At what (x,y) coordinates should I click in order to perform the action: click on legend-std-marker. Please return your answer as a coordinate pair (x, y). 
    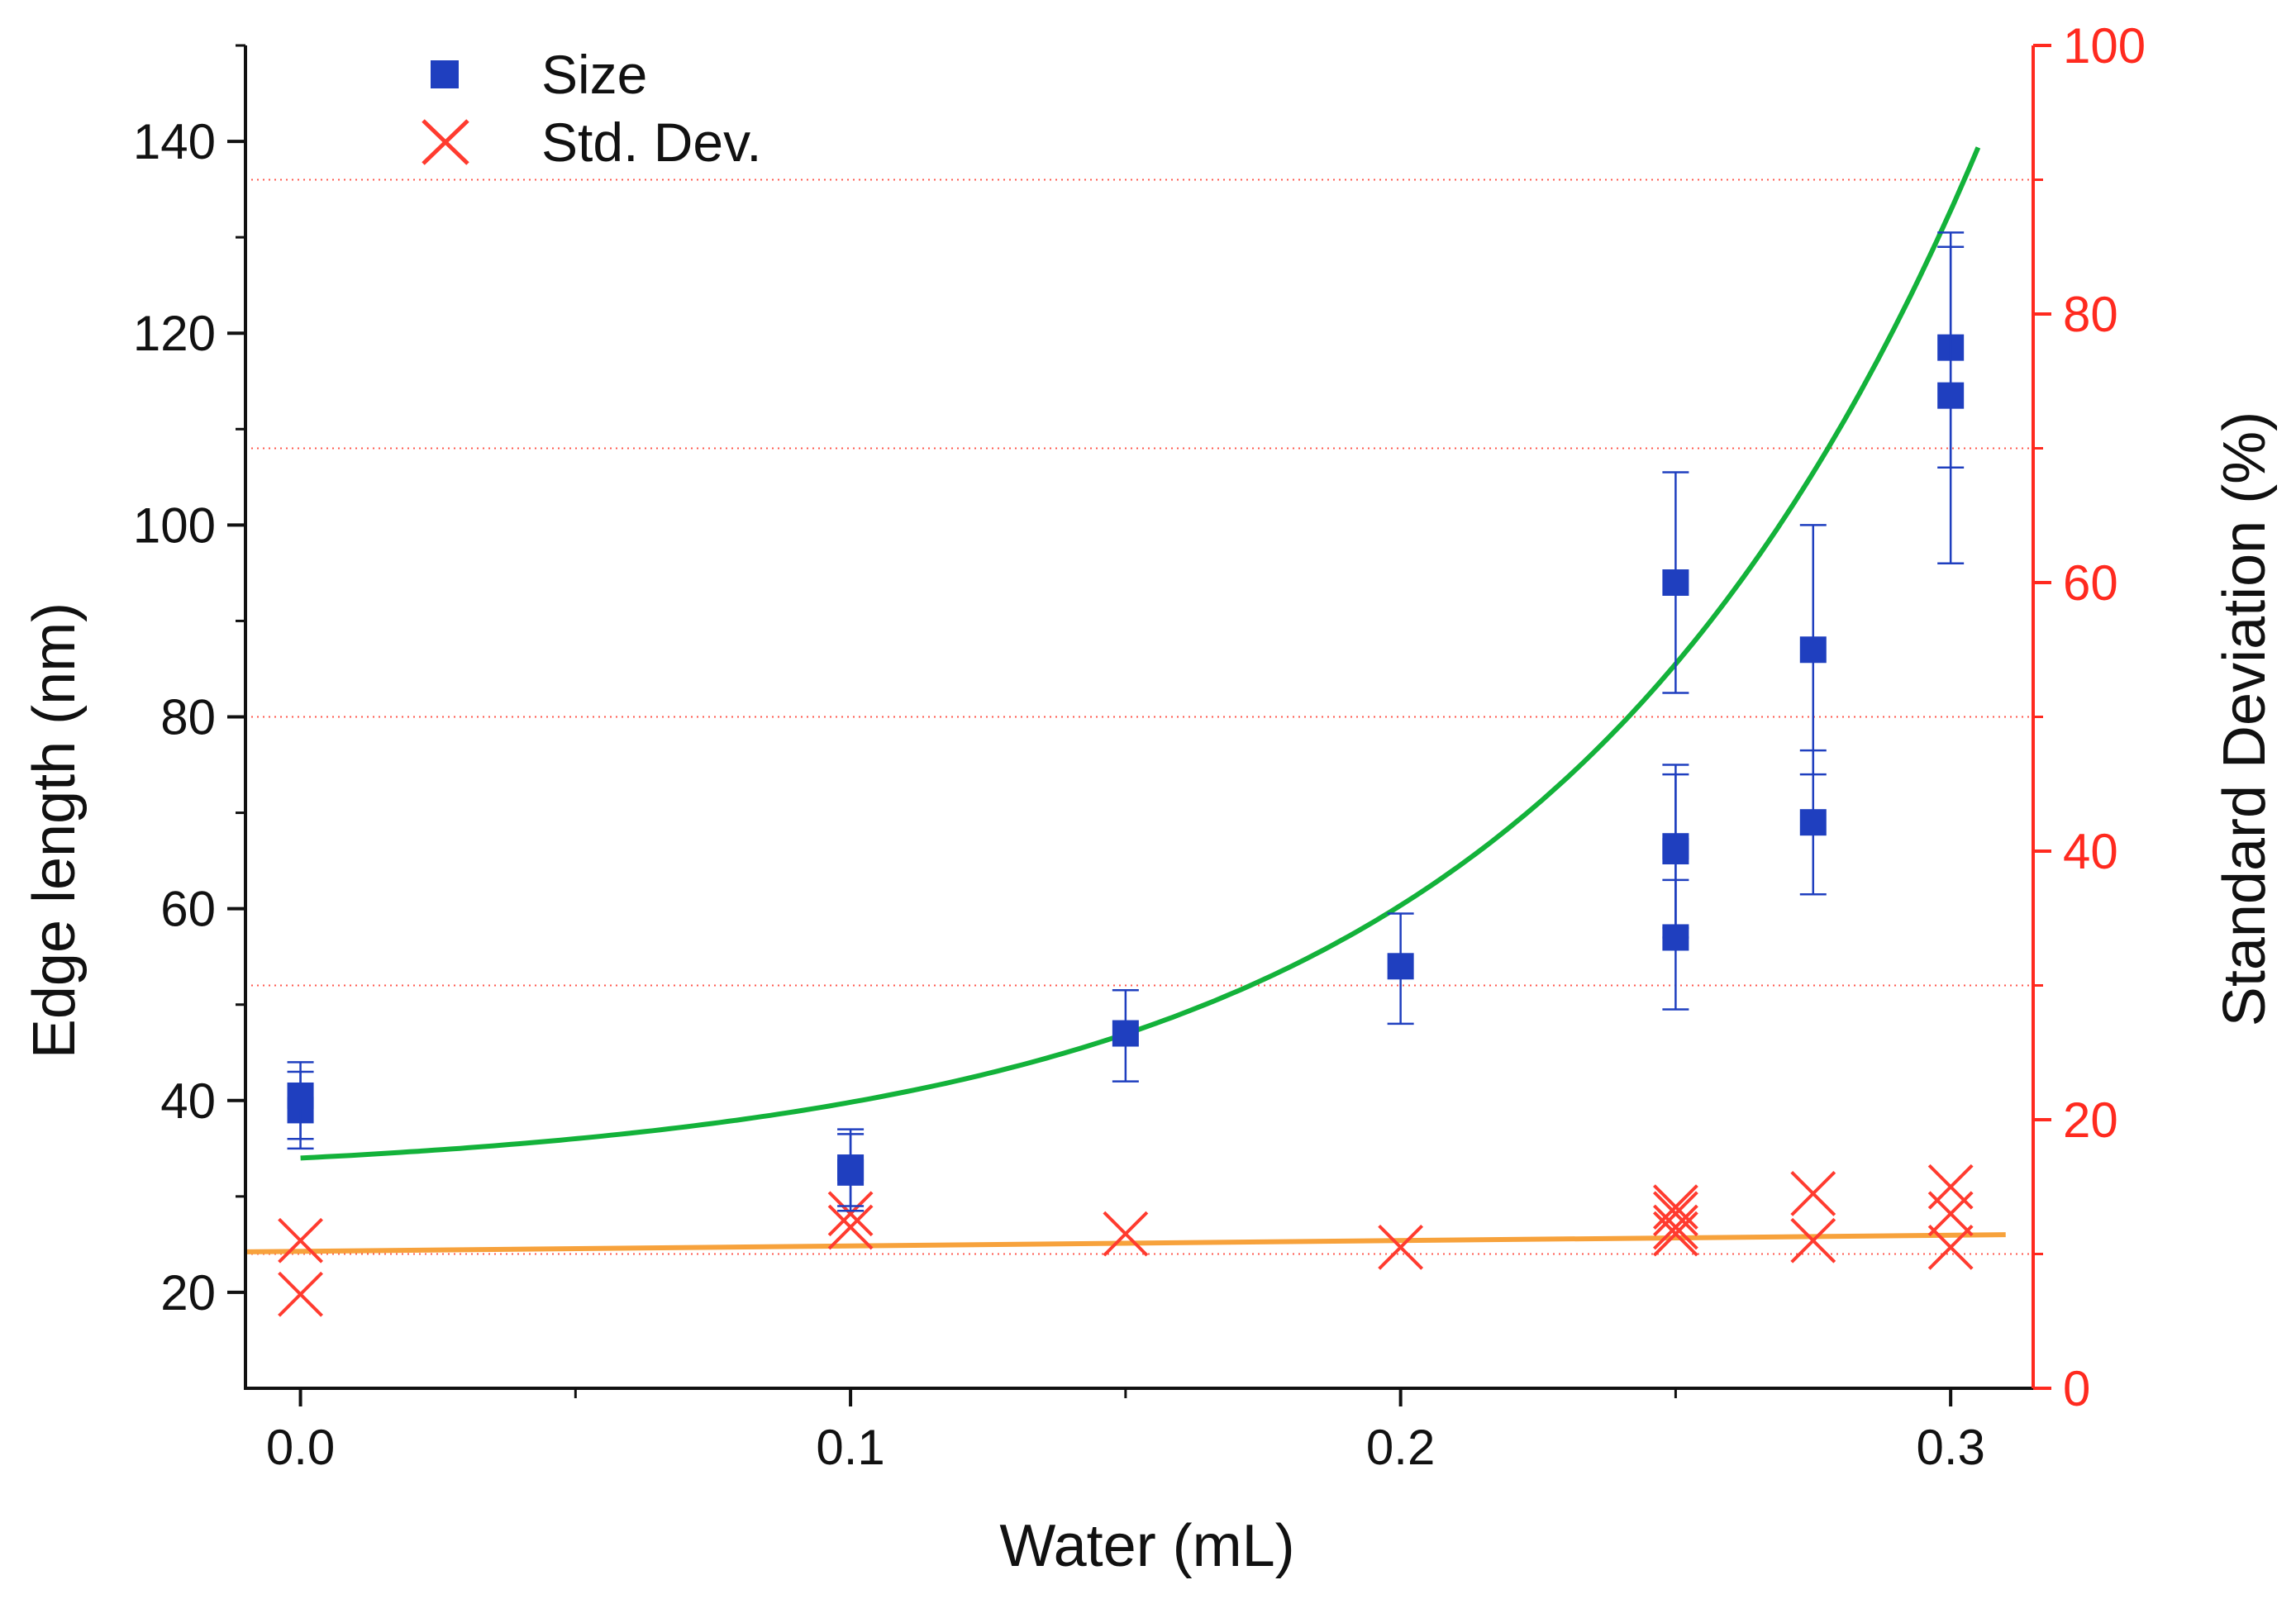
    Looking at the image, I should click on (445, 142).